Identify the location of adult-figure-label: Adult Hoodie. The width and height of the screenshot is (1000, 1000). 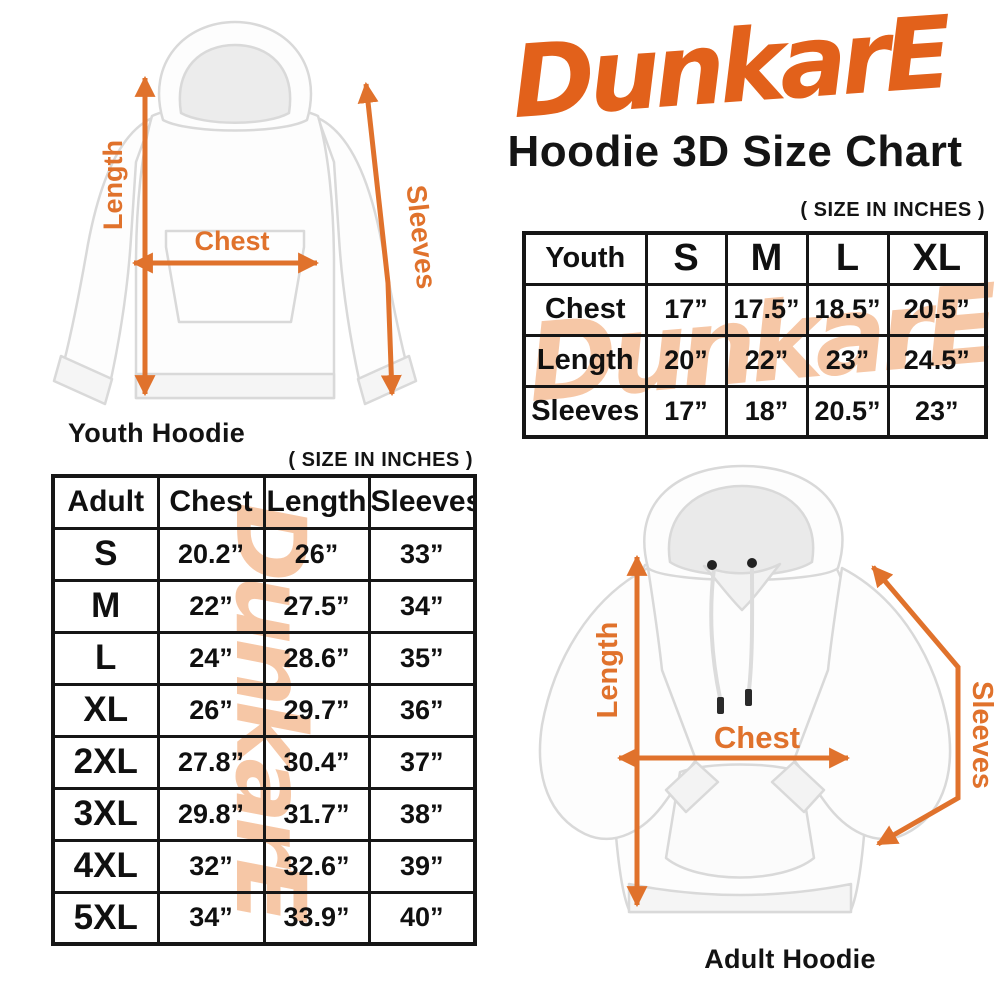
(790, 959).